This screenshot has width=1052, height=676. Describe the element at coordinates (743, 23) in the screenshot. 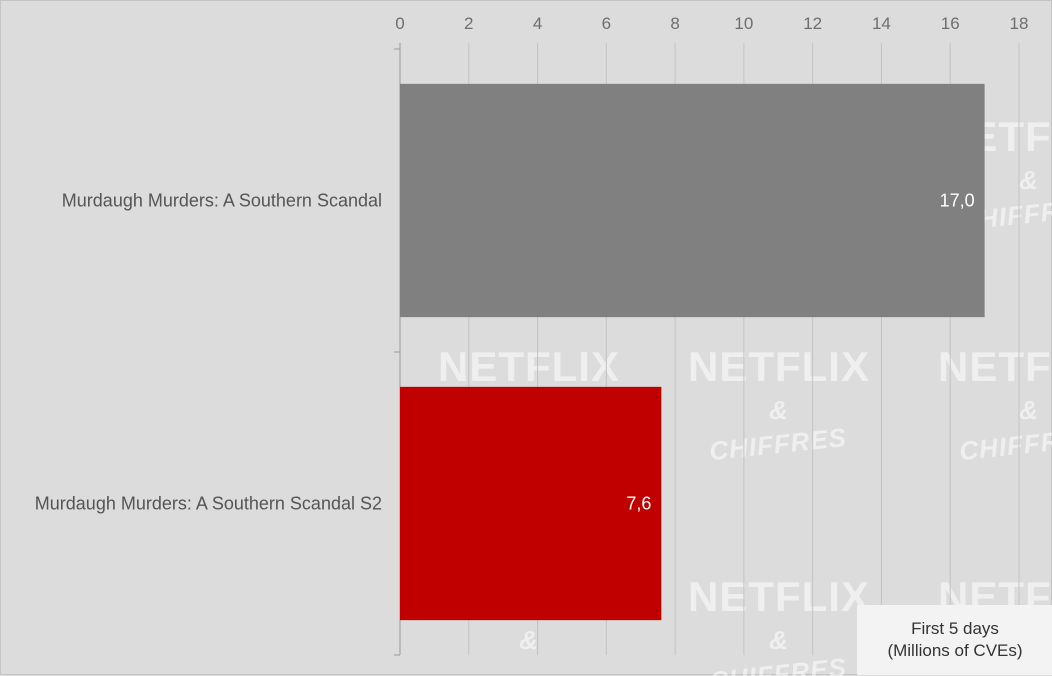

I see `x-tick-label: 10` at that location.